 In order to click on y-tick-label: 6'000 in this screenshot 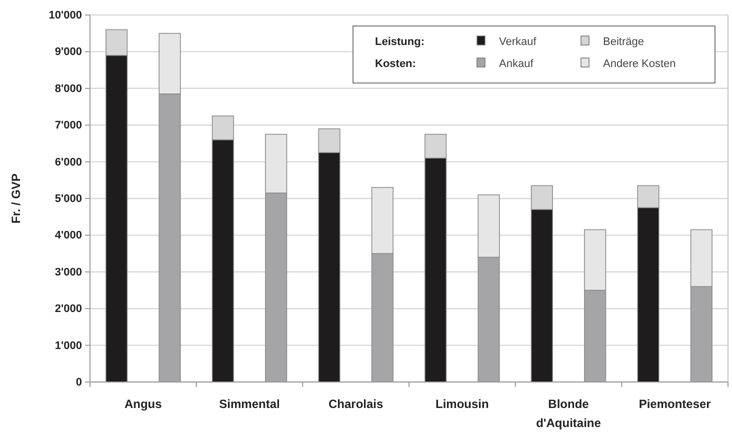, I will do `click(68, 162)`.